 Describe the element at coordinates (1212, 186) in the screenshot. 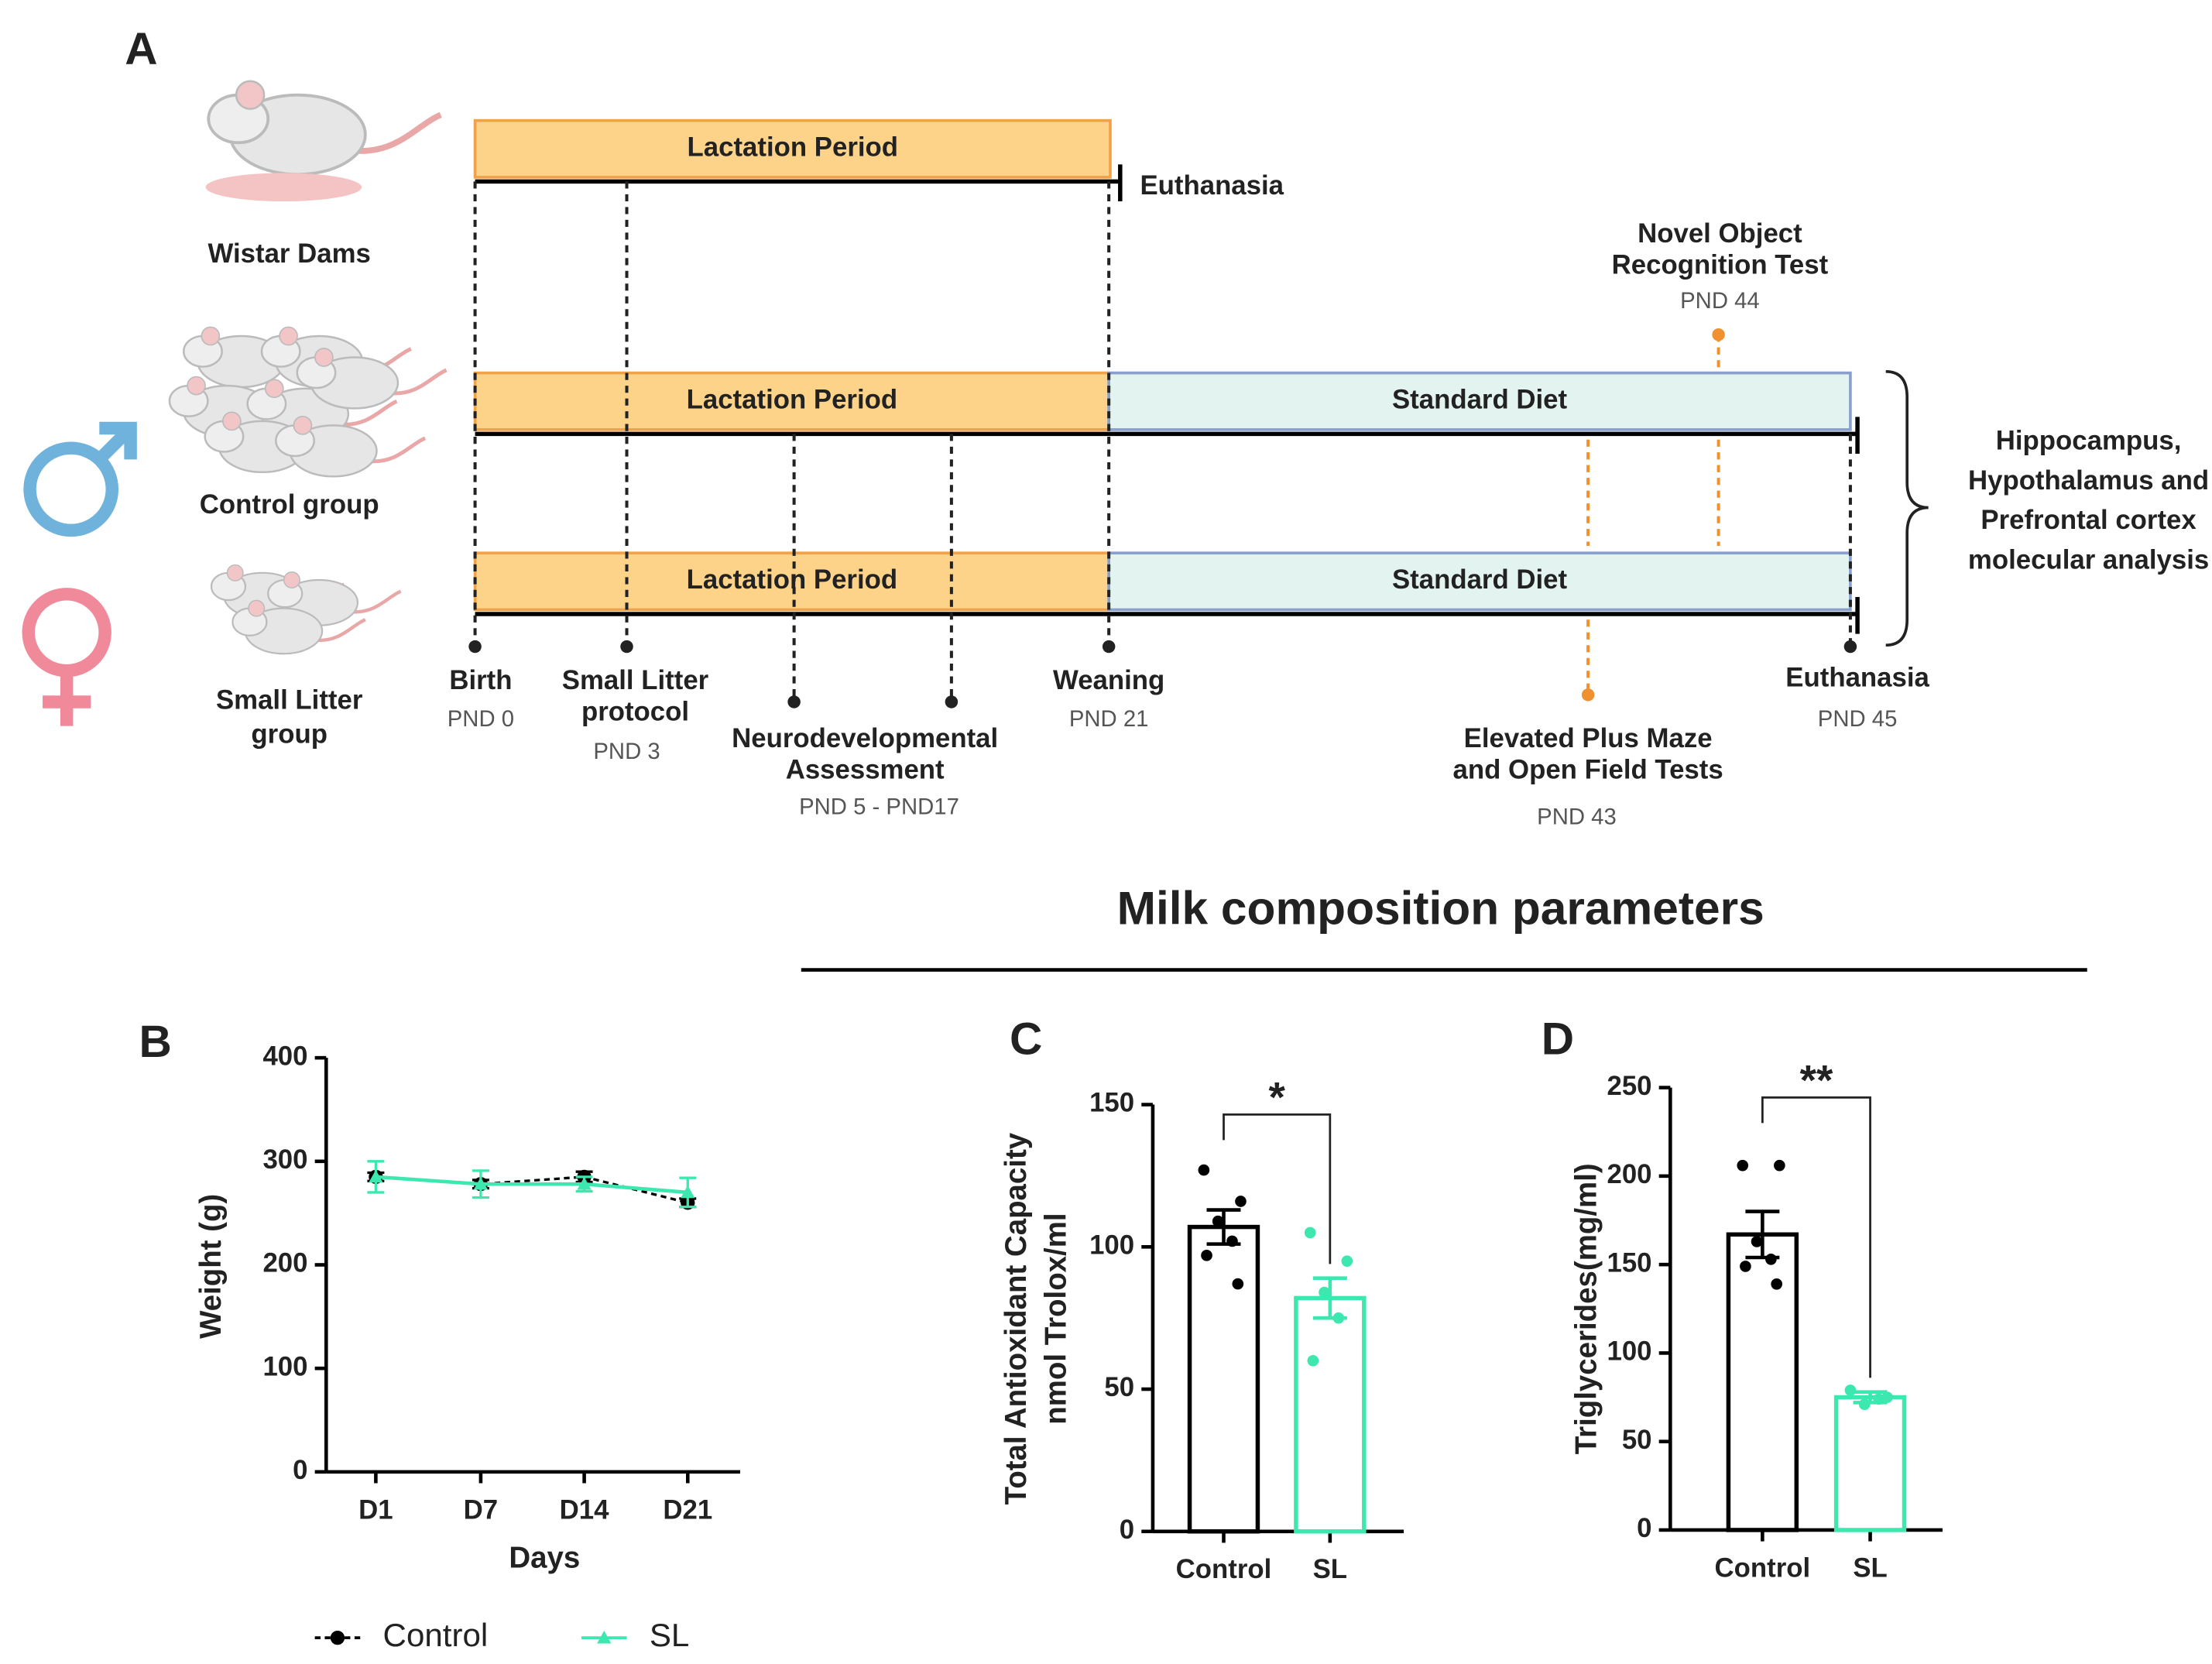

I see `end-label: Euthanasia` at that location.